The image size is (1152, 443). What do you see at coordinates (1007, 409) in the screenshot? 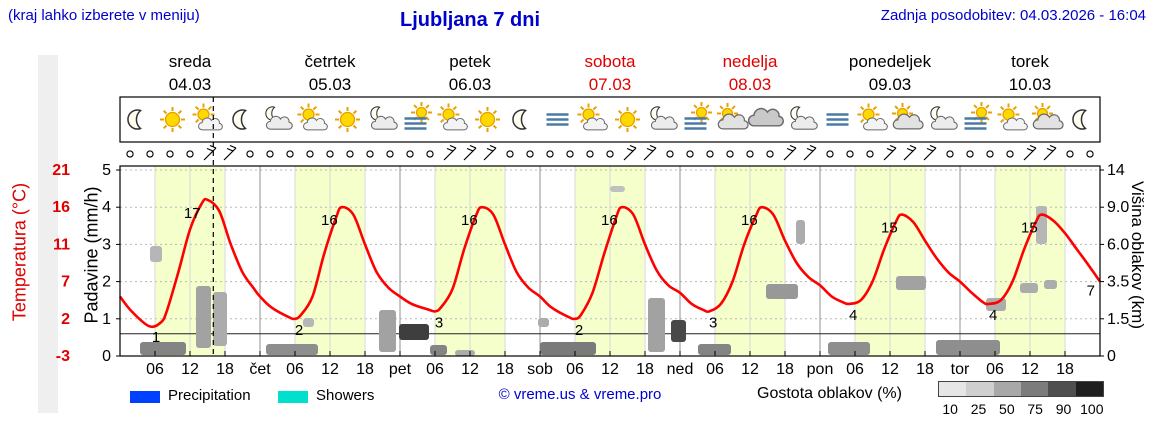
I see `density-tick-label: 50` at bounding box center [1007, 409].